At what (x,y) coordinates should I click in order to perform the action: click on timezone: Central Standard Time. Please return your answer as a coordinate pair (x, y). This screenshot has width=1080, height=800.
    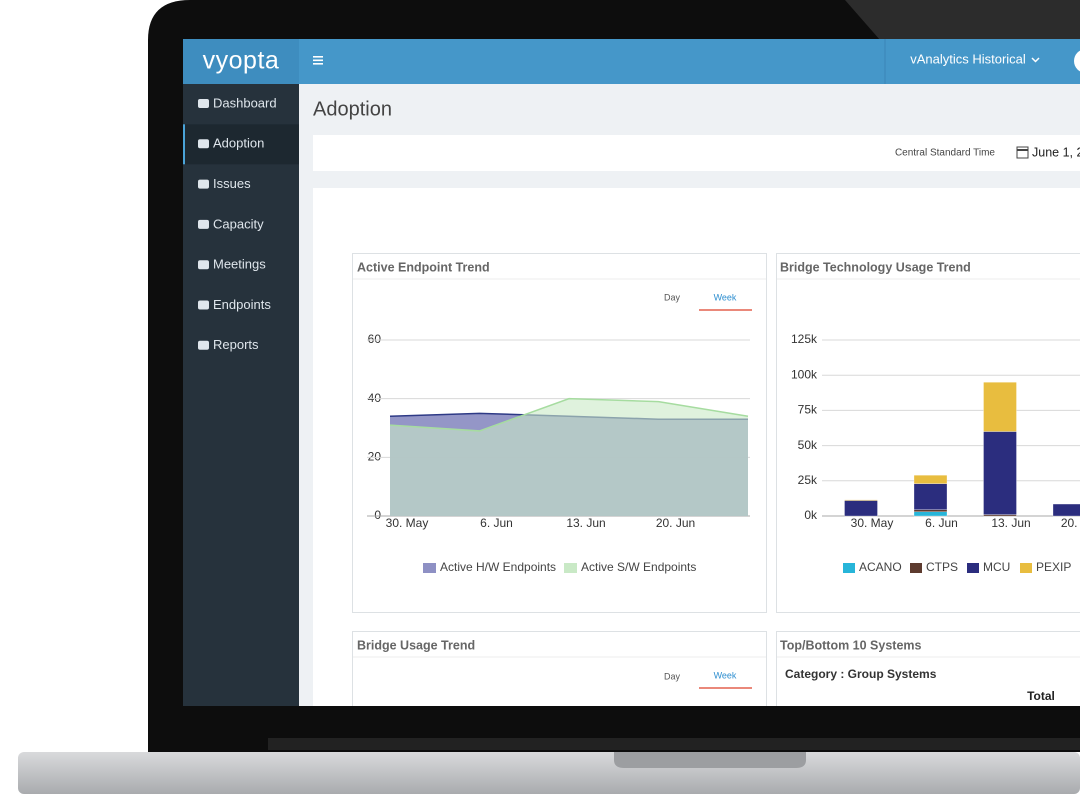
    Looking at the image, I should click on (945, 153).